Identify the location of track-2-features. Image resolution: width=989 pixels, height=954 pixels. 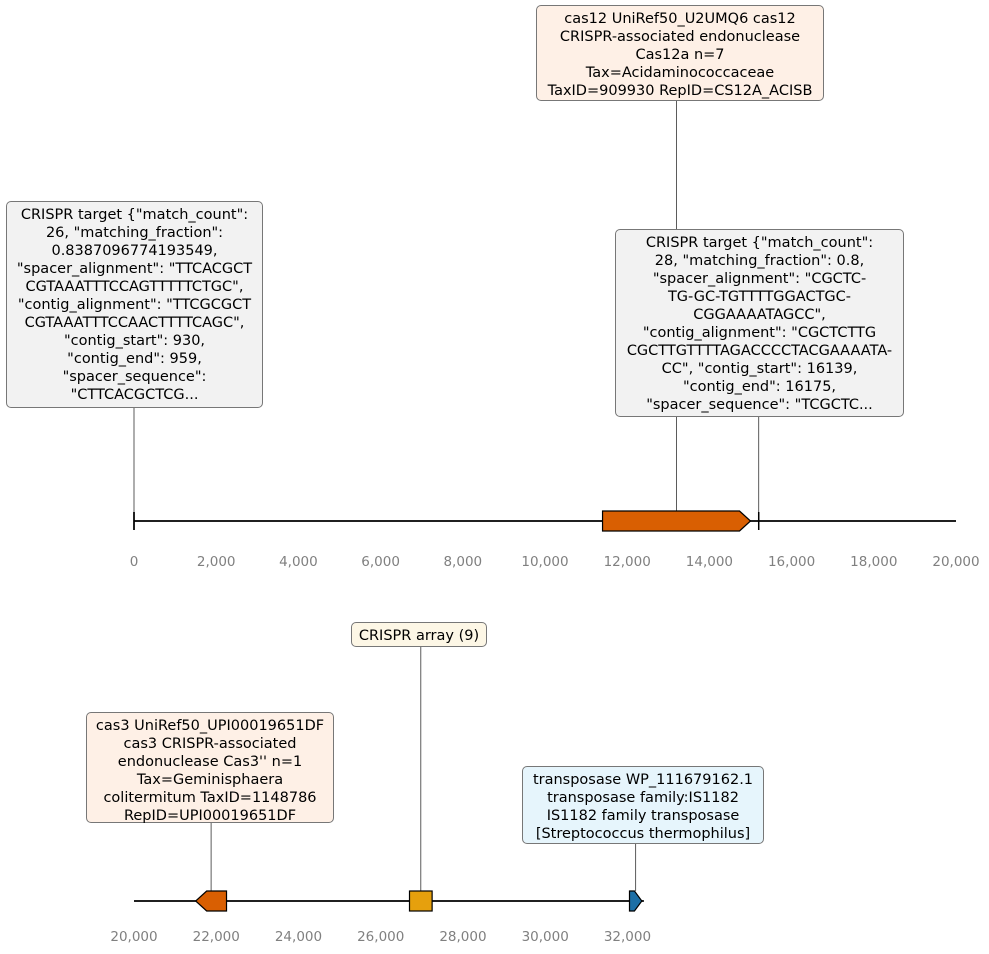
(418, 901).